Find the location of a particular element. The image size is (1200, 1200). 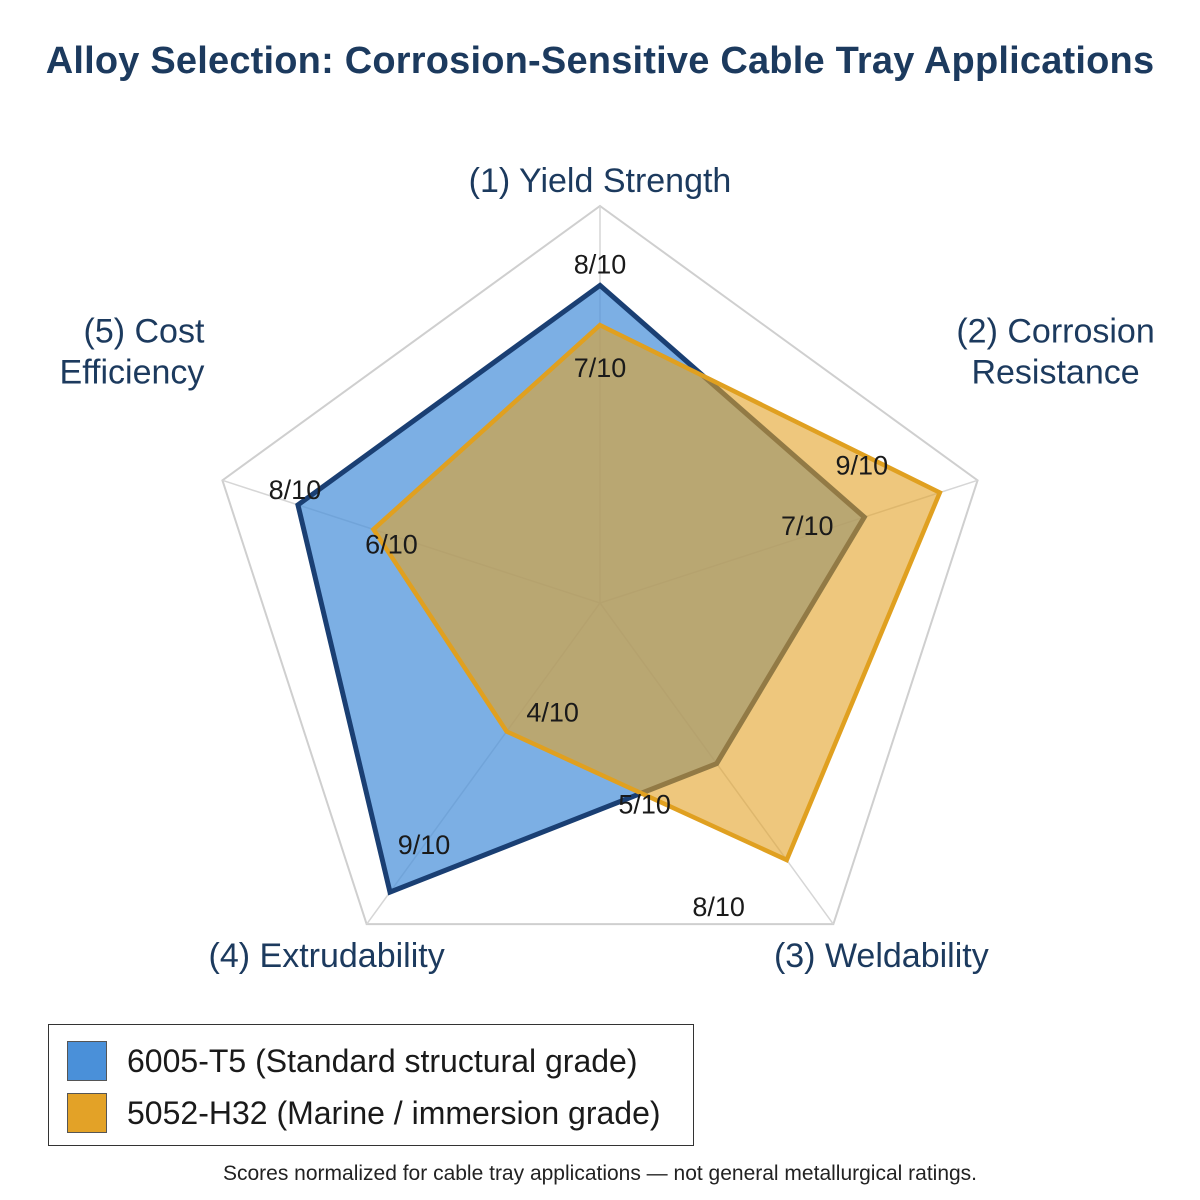

legend-swatch-blue is located at coordinates (87, 1061).